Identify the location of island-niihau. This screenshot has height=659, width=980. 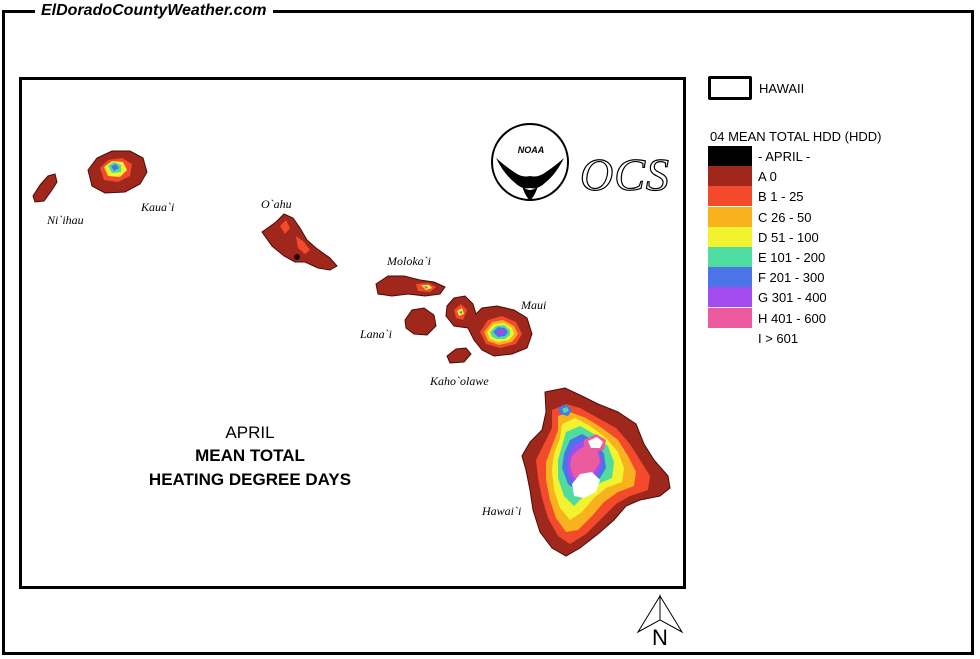
(45, 188).